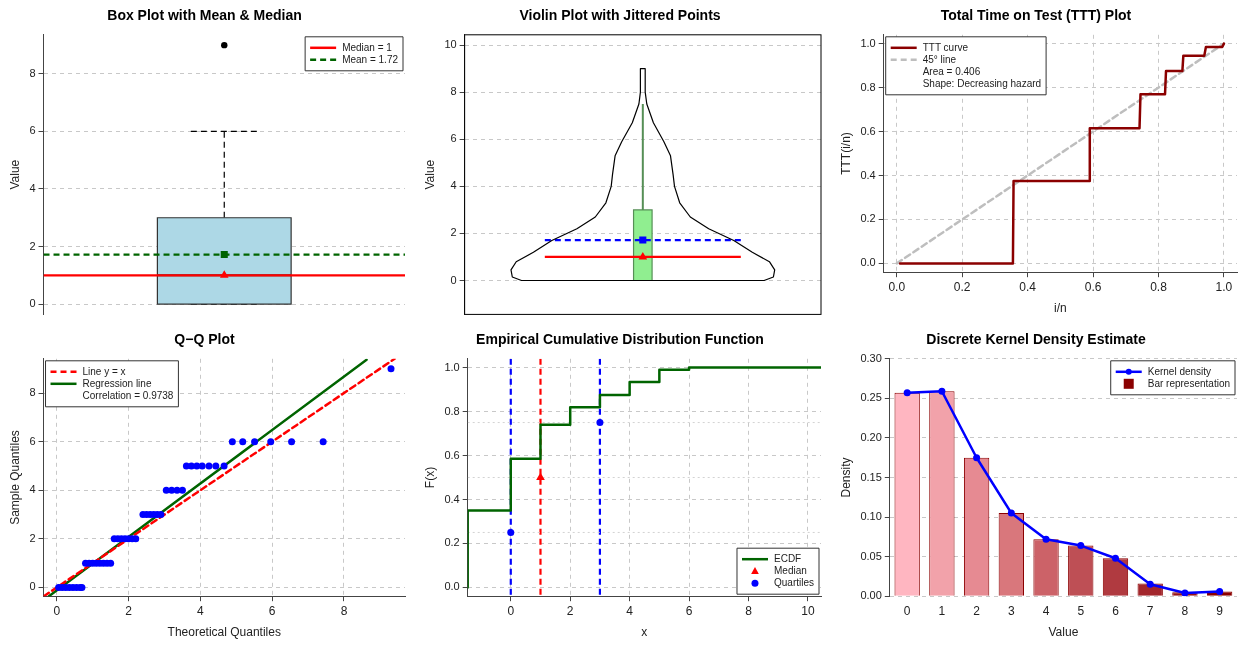  I want to click on y-axis-title: F(x), so click(429, 477).